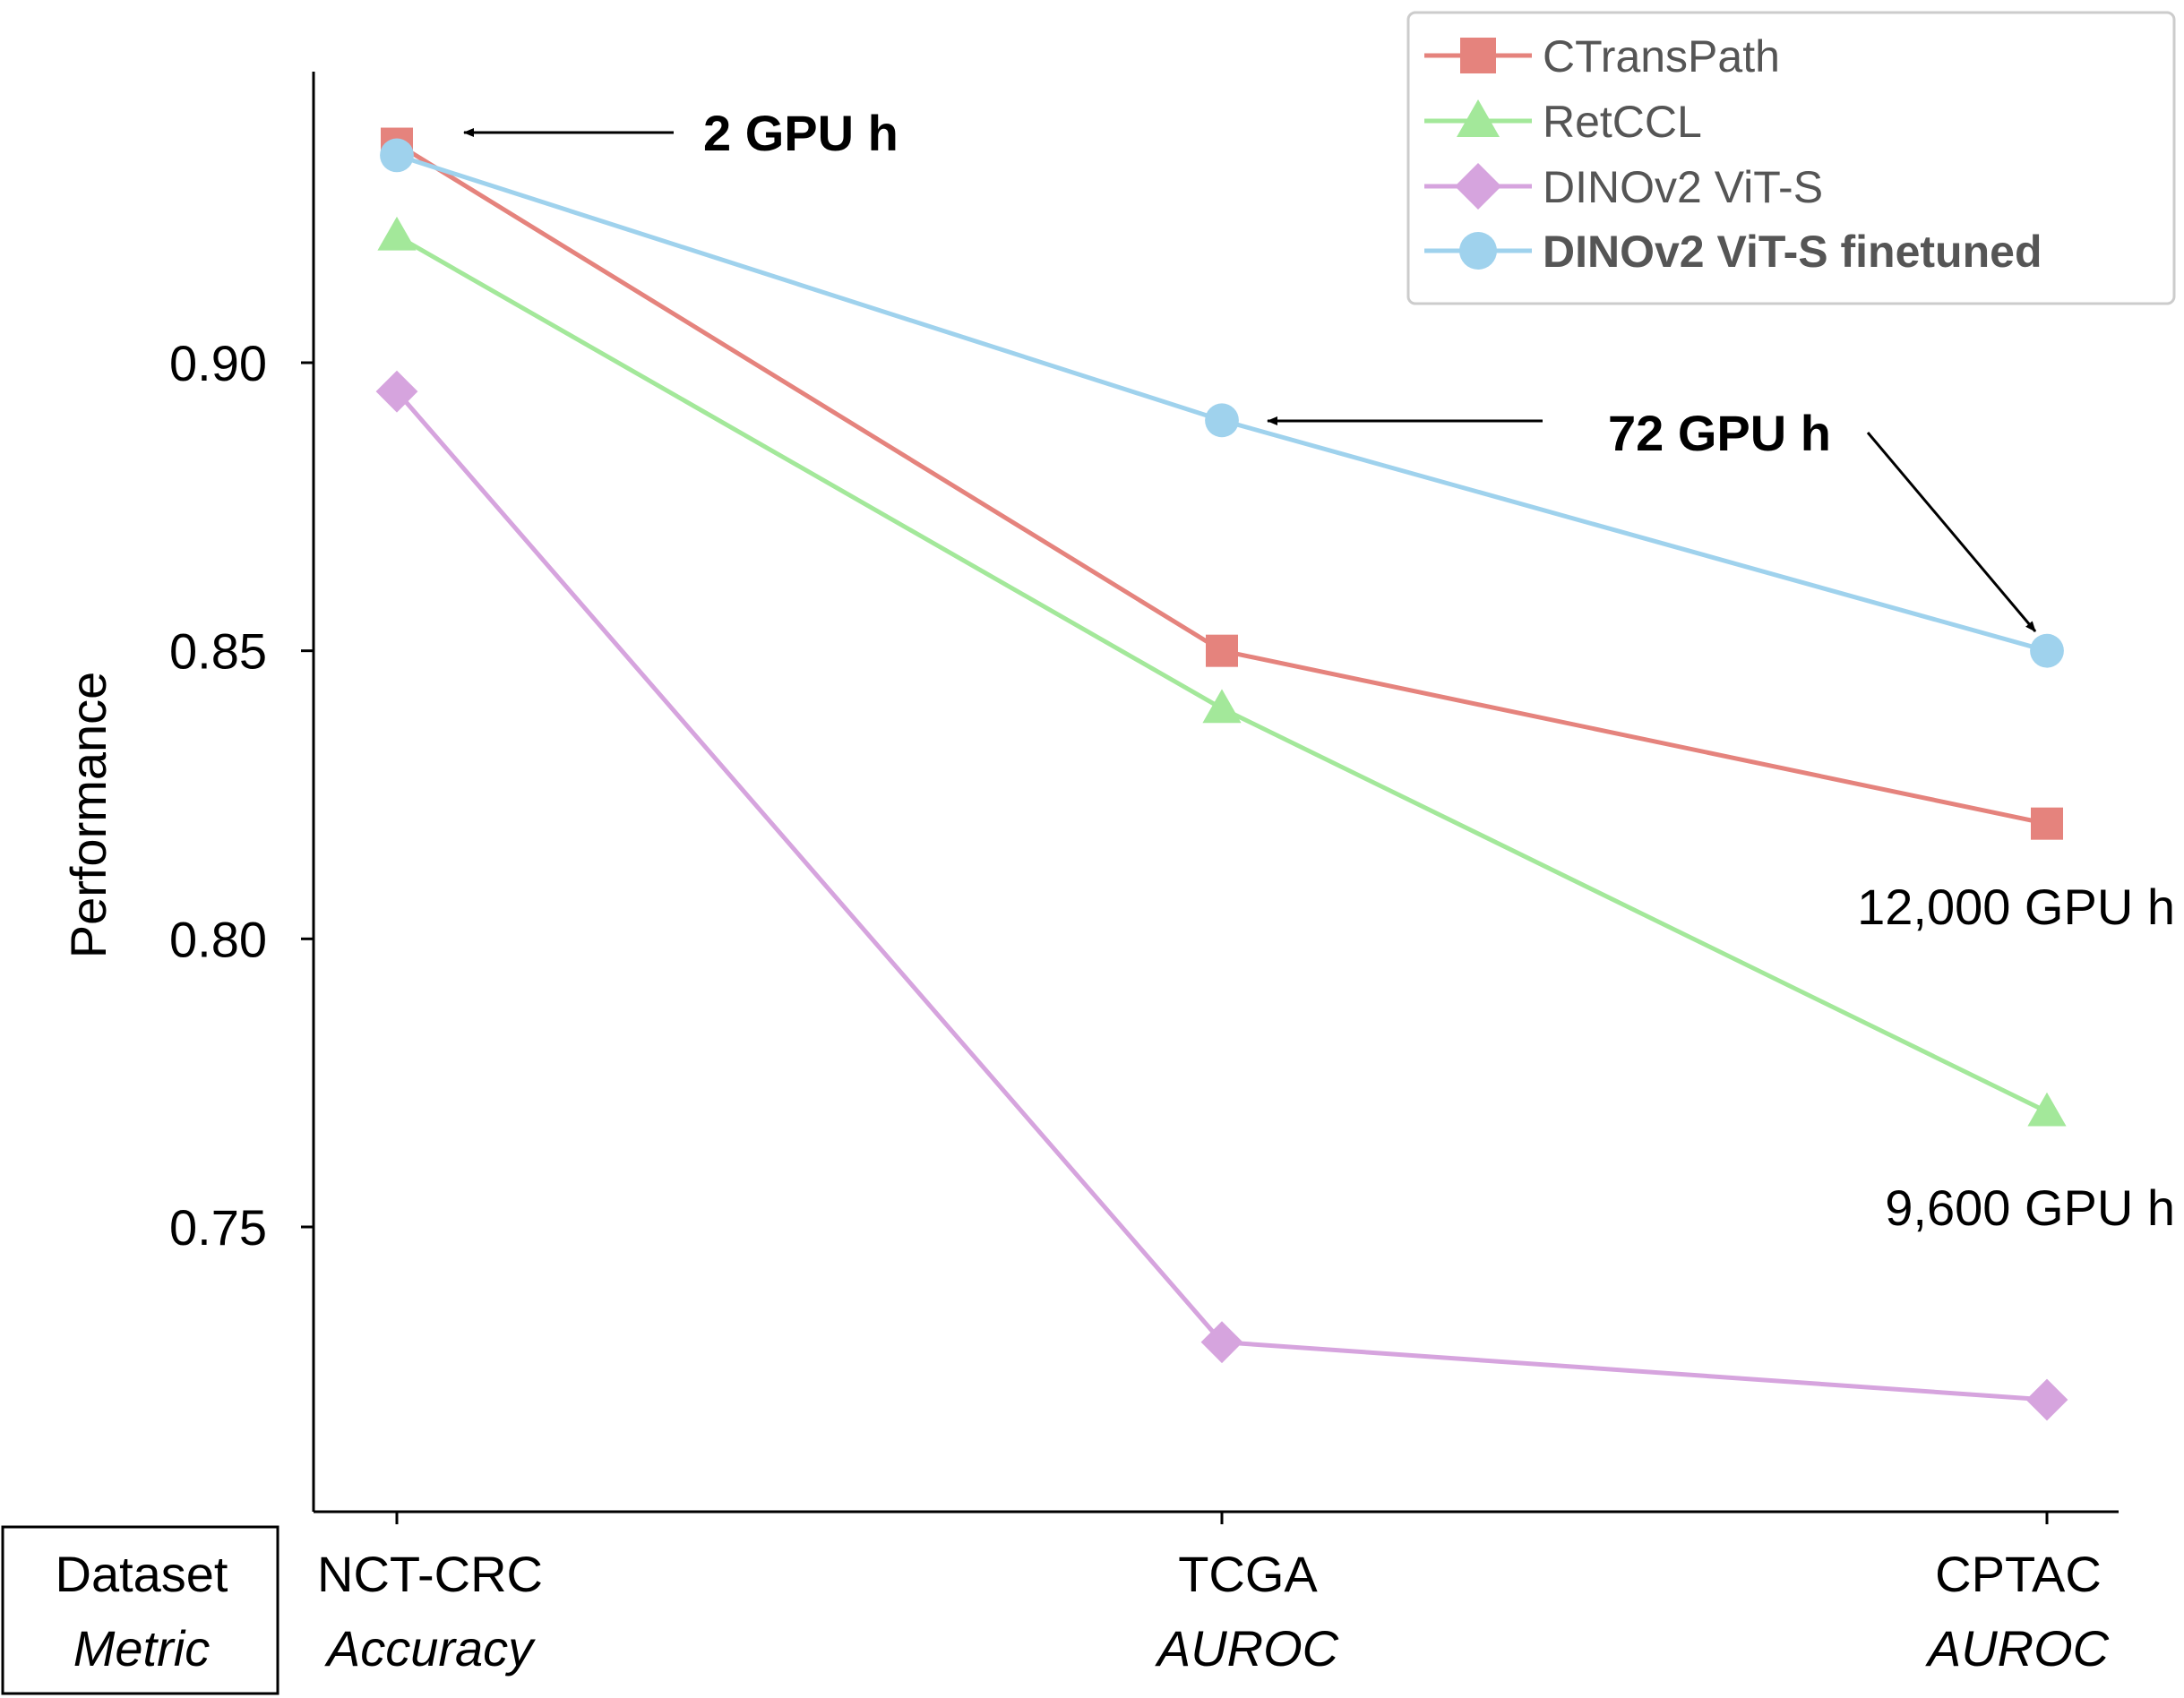  Describe the element at coordinates (218, 363) in the screenshot. I see `y-tick-label: 0.90` at that location.